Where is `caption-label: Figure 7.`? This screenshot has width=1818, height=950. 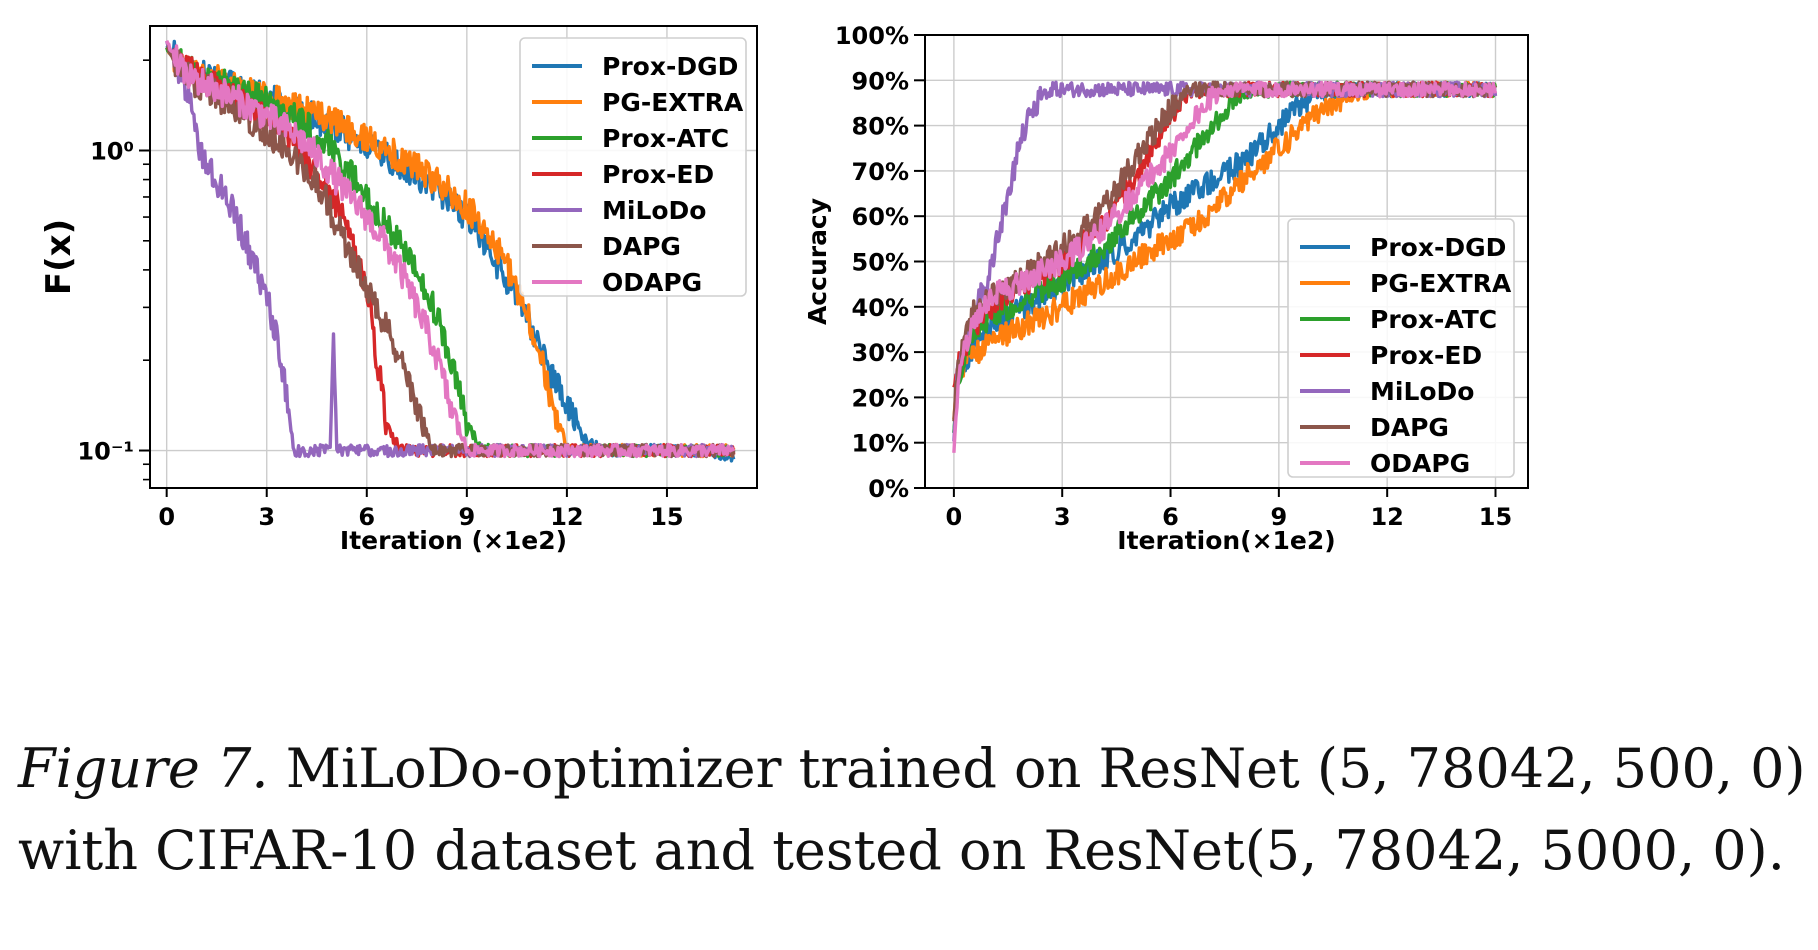
caption-label: Figure 7. is located at coordinates (143, 768).